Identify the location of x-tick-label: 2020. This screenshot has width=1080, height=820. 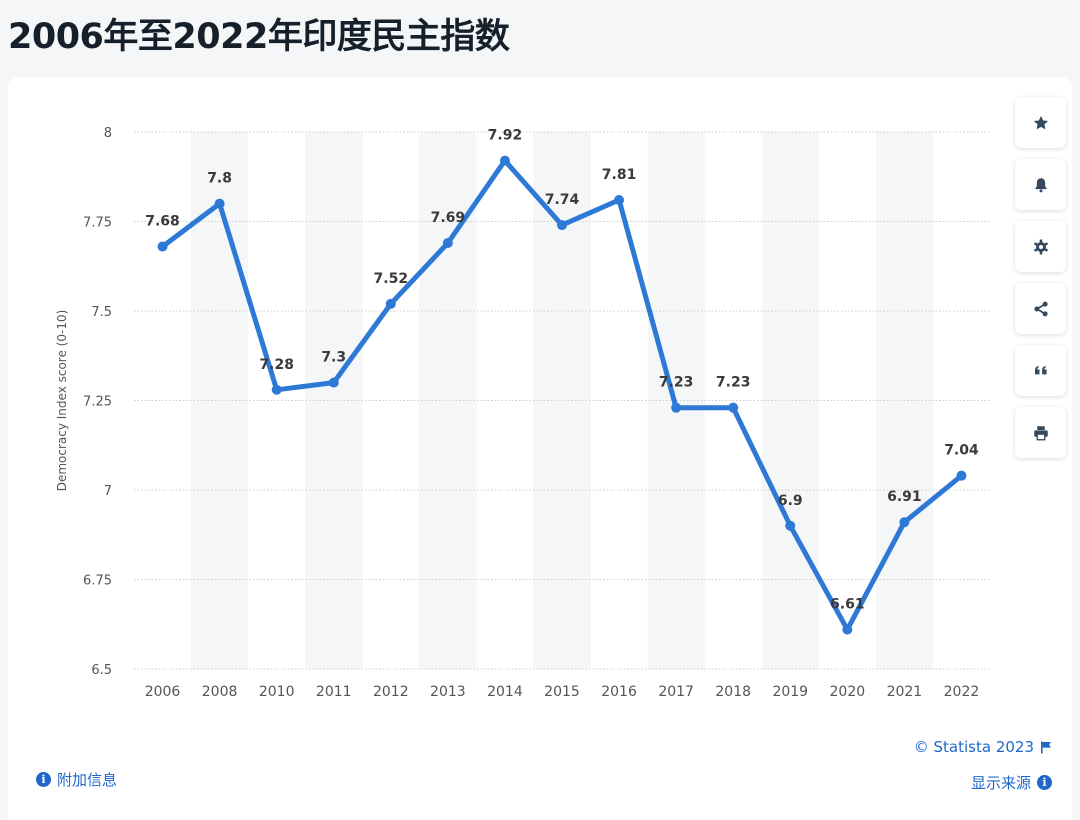
(848, 692).